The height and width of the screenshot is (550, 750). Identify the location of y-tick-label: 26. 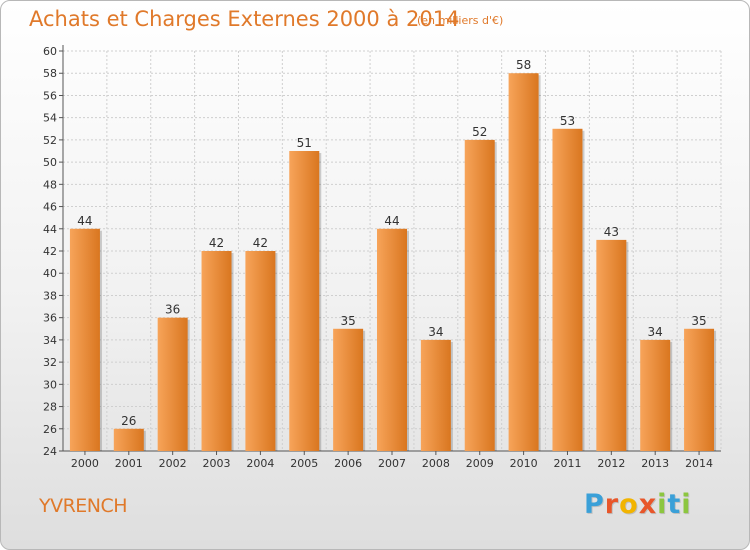
(50, 429).